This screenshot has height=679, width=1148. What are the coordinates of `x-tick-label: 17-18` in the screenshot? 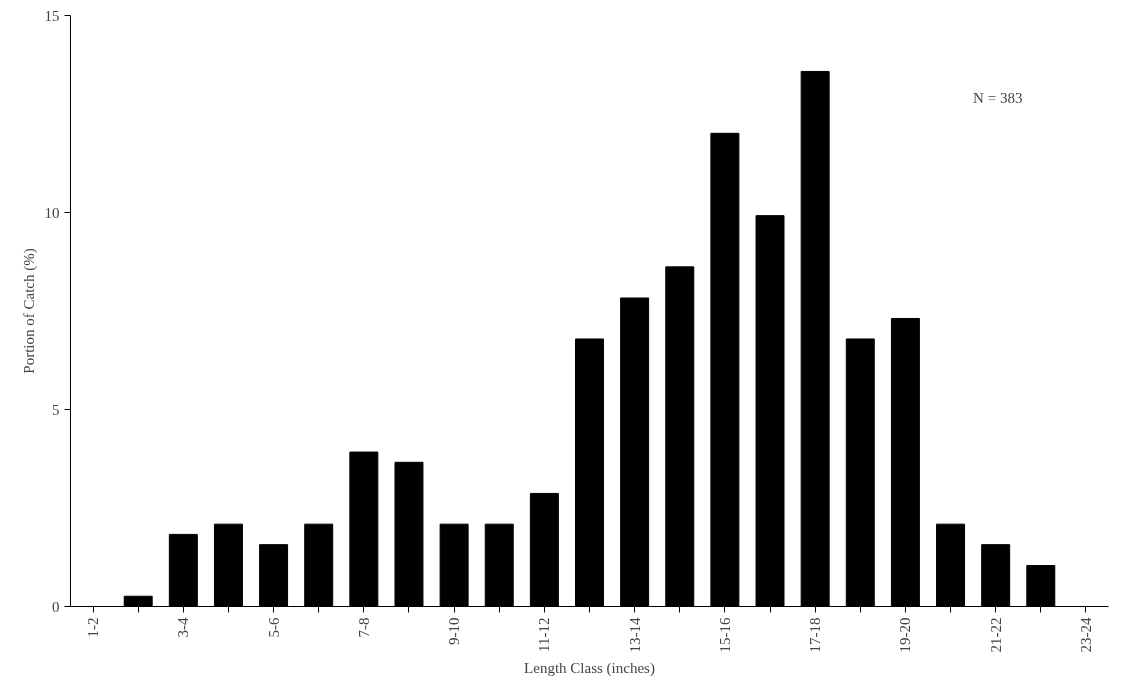 It's located at (815, 635).